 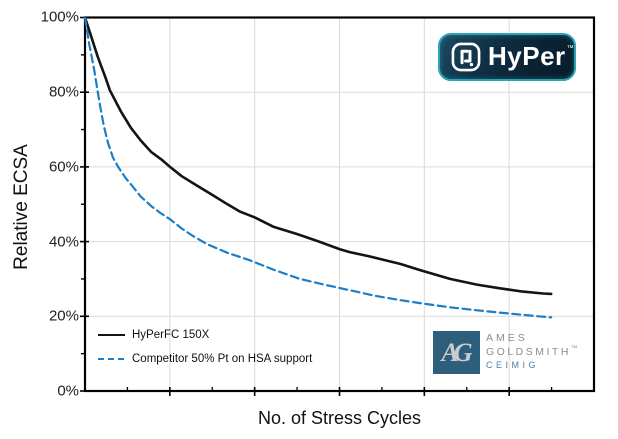 What do you see at coordinates (63, 167) in the screenshot?
I see `y-tick-60: 60%` at bounding box center [63, 167].